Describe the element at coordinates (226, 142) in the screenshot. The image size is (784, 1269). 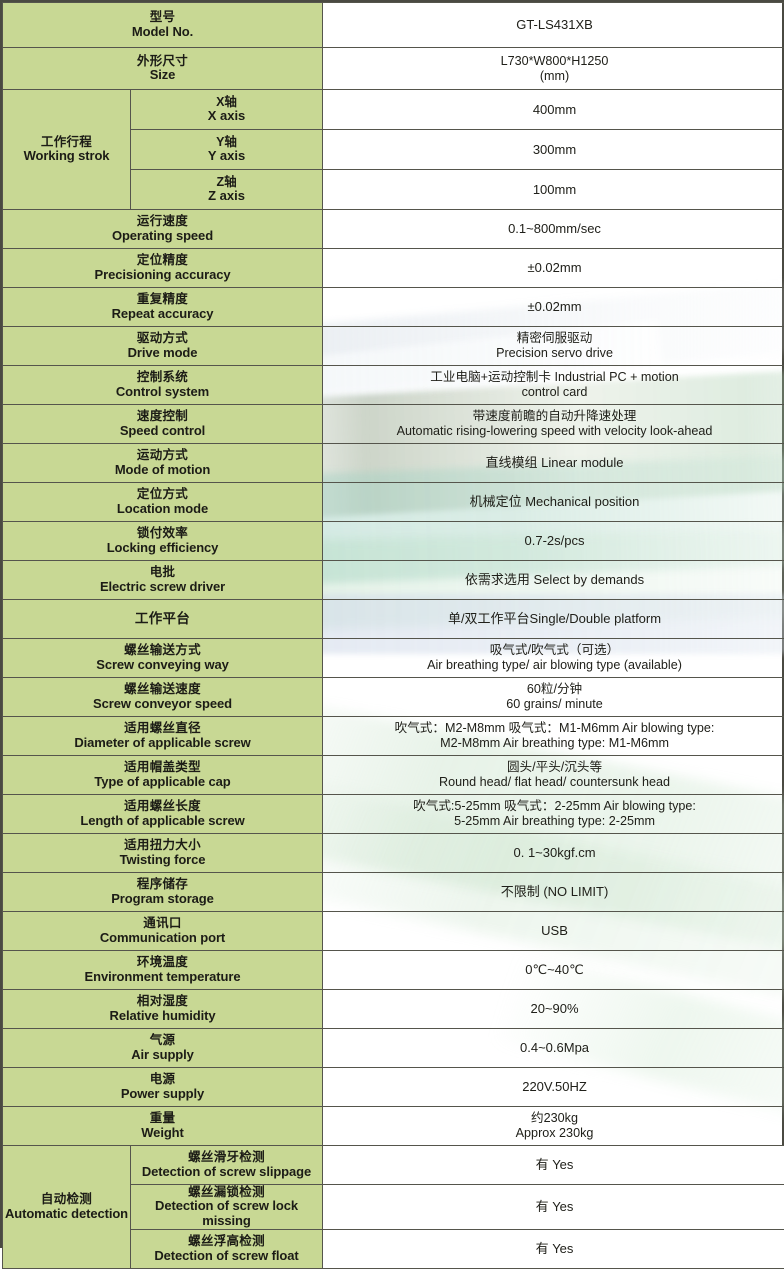
I see `y-axis-label-cn: Y轴` at that location.